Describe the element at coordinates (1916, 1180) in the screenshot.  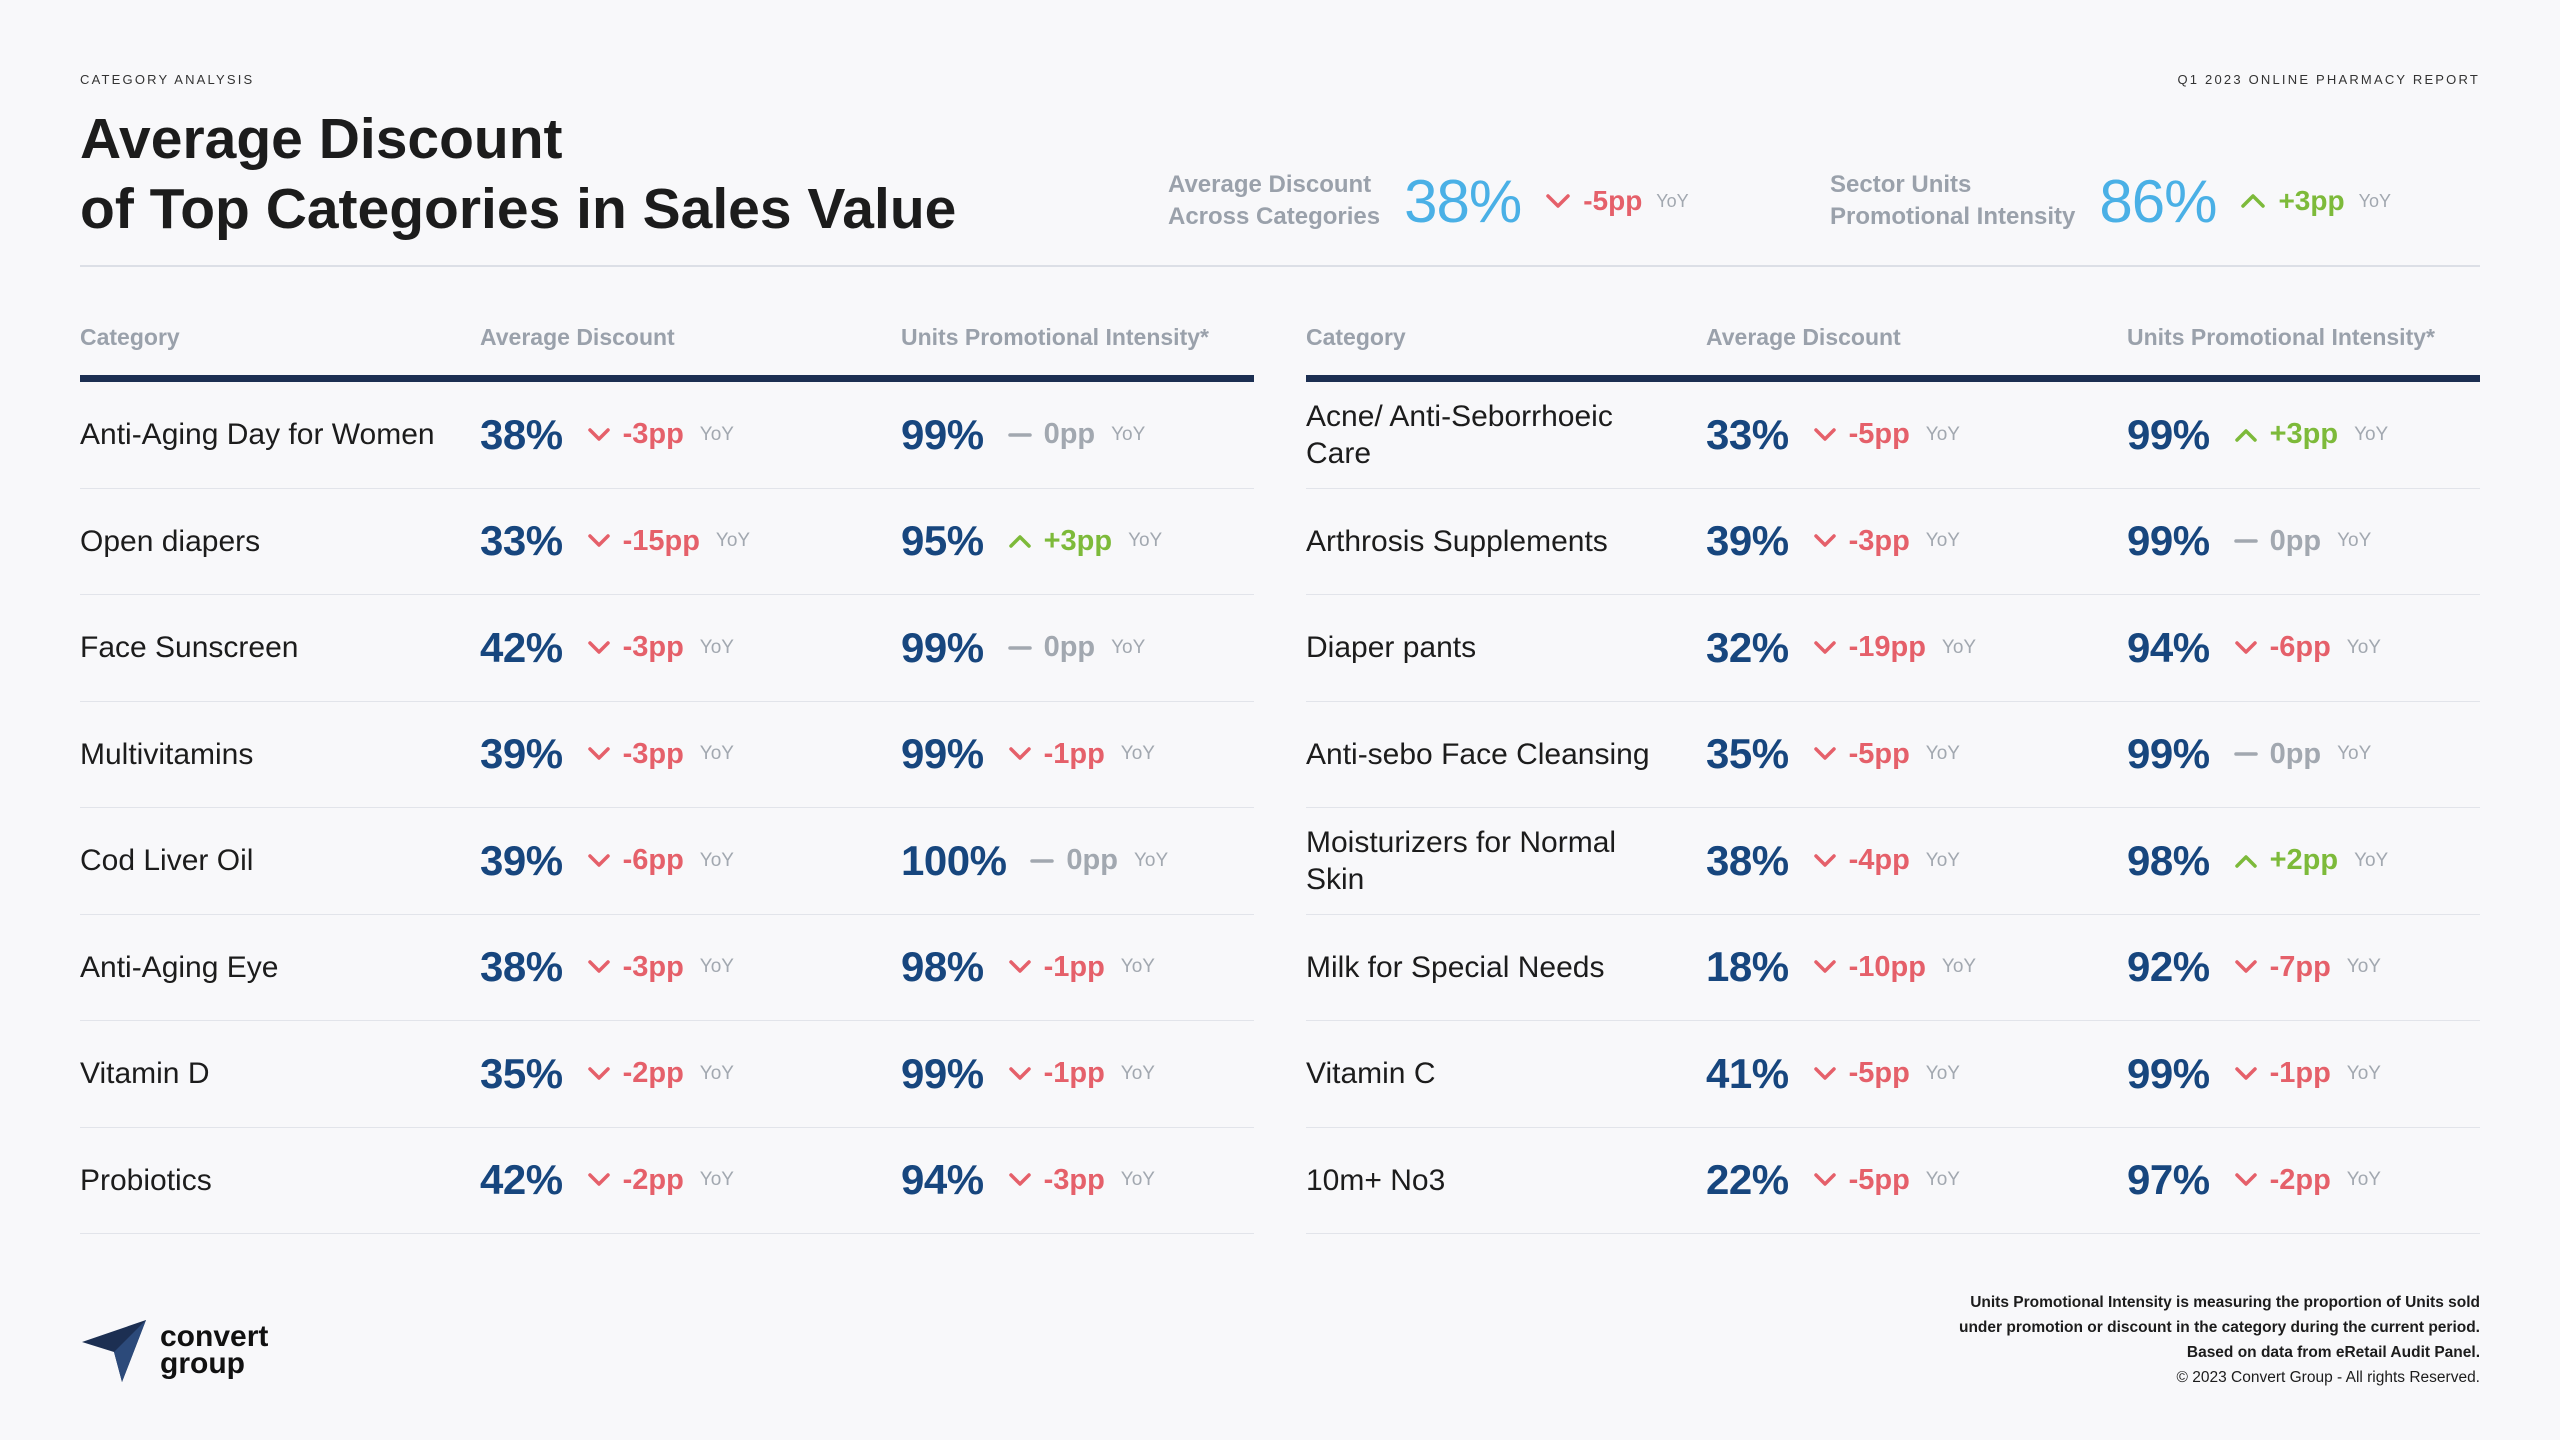
I see `discount-cell: 22% -5pp YoY` at that location.